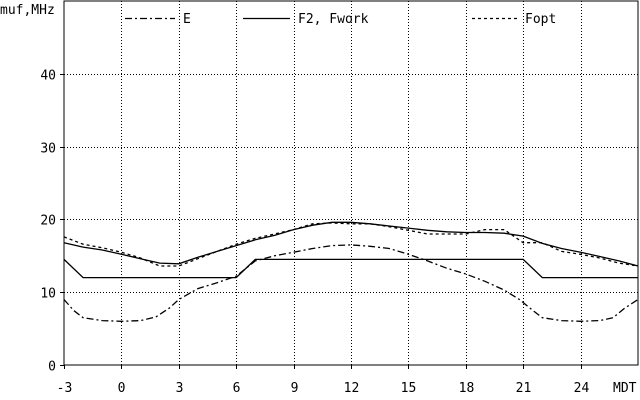 The image size is (640, 400). I want to click on x-tick-label: 15, so click(409, 388).